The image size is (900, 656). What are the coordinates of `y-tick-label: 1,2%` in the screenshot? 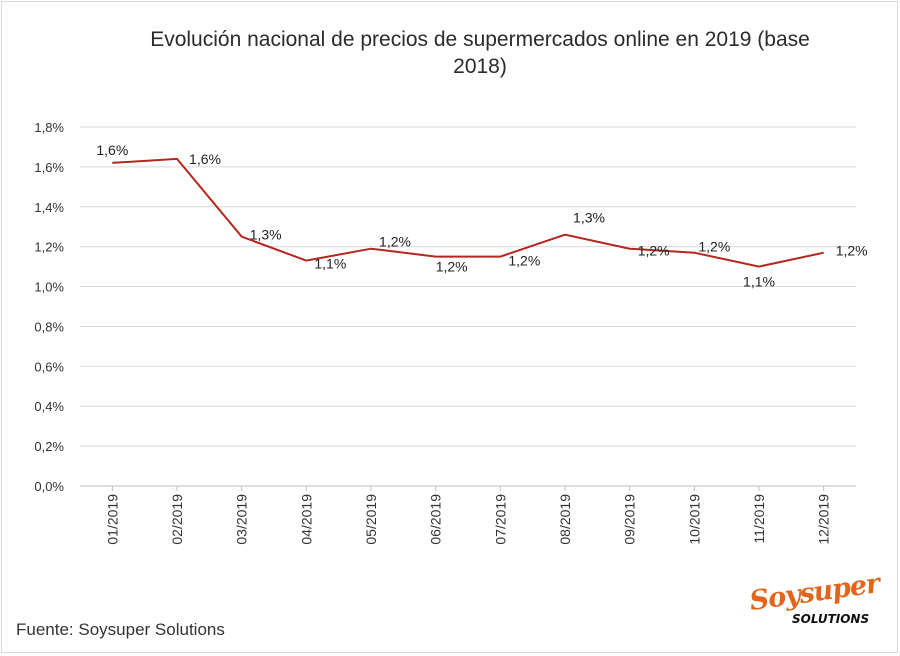 It's located at (49, 247).